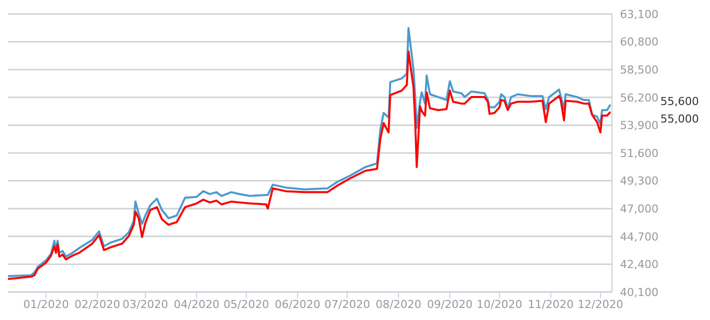  I want to click on x-tick-label: 10/2020, so click(499, 304).